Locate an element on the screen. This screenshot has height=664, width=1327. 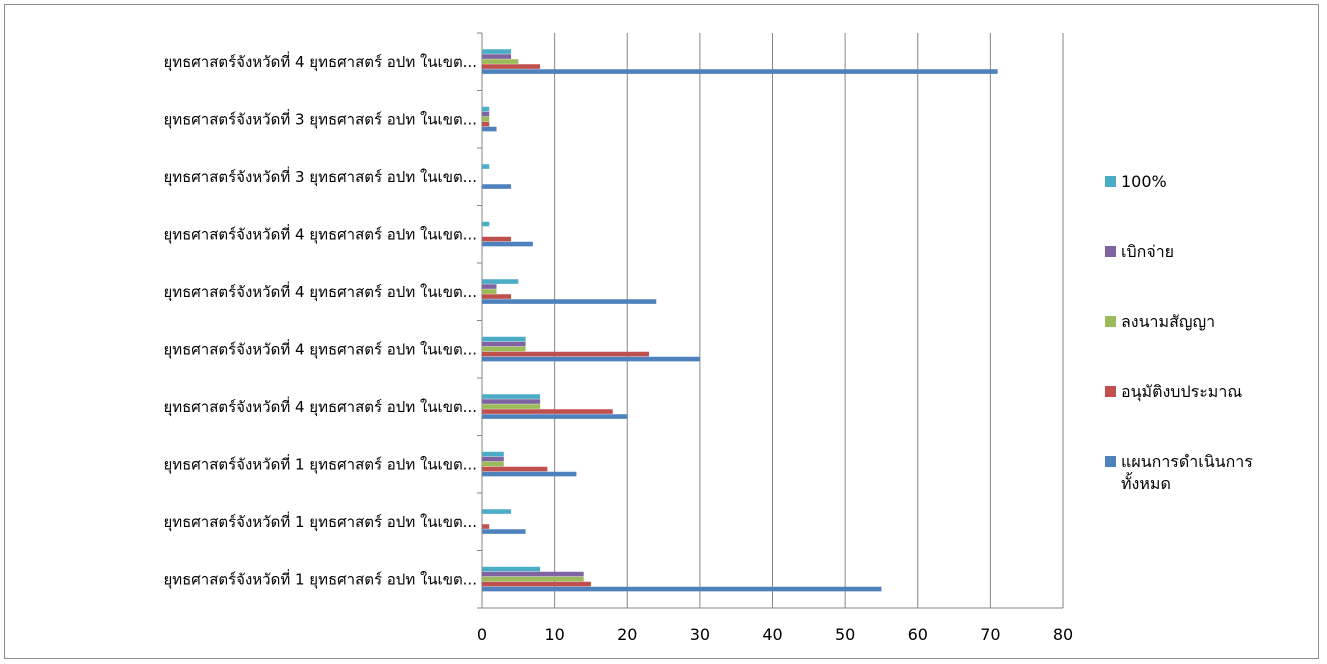
legend-label: เบิกจ่าย is located at coordinates (1147, 251).